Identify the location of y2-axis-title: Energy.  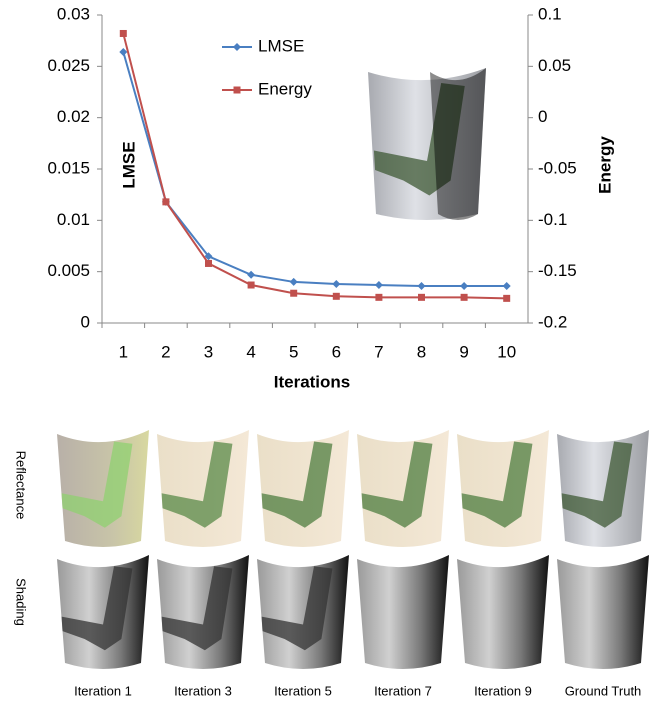
(604, 165).